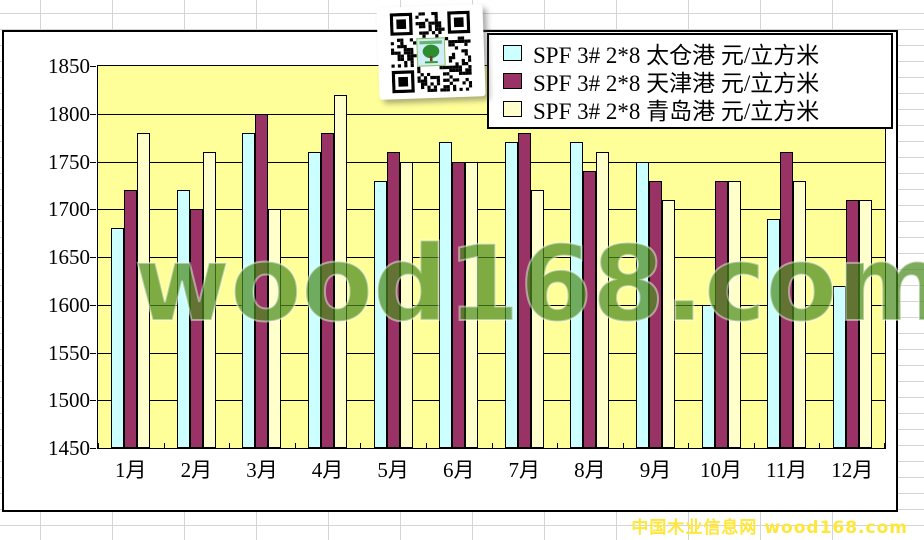 The image size is (924, 540). Describe the element at coordinates (769, 528) in the screenshot. I see `site-credit: 中国木业信息网 wood168.com` at that location.